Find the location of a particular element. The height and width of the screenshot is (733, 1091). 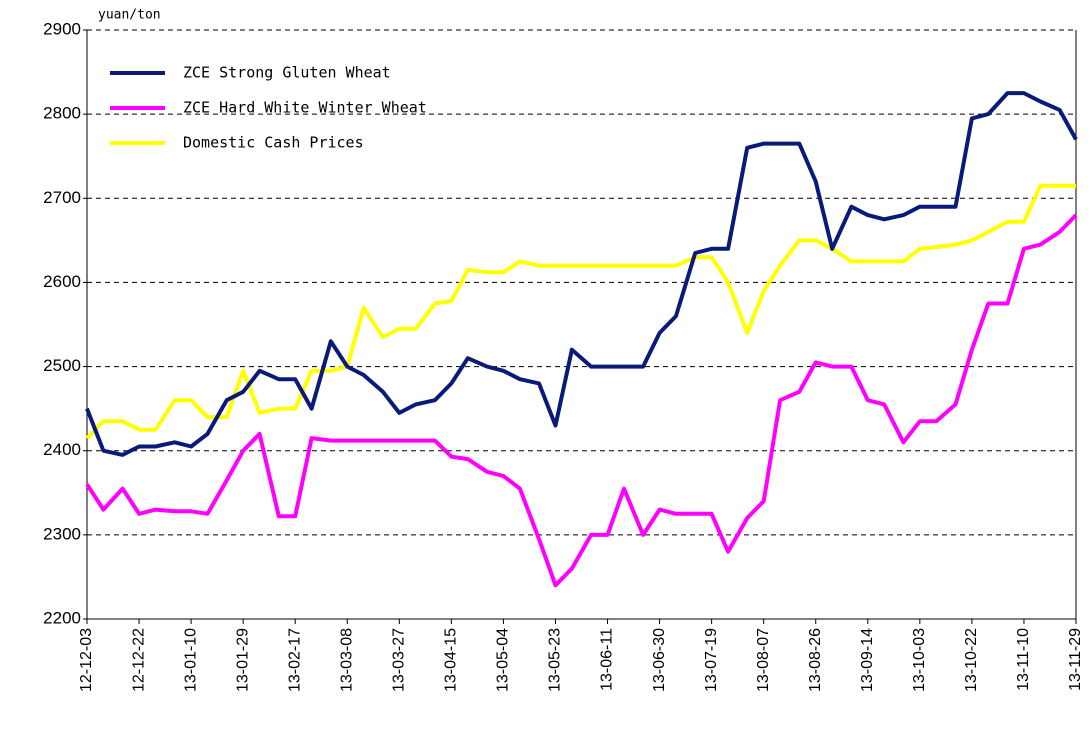

legend-label: ZCE Hard White Winter Wheat is located at coordinates (305, 108).